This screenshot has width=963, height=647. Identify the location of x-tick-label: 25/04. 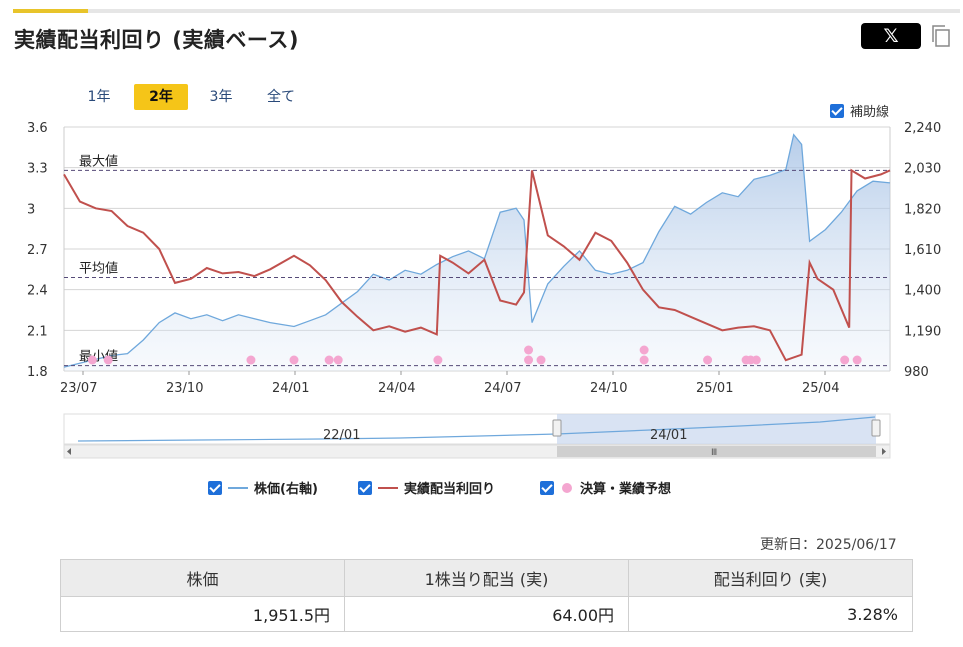
(820, 388).